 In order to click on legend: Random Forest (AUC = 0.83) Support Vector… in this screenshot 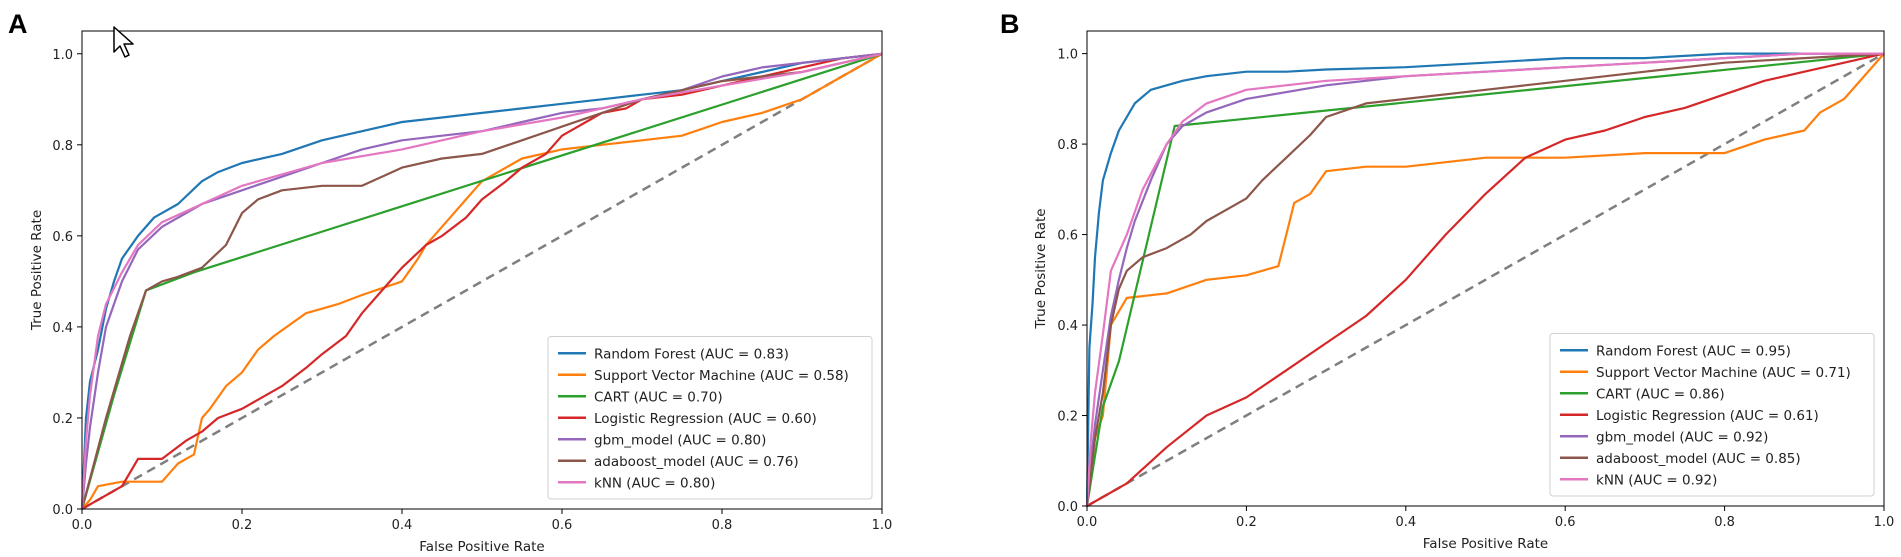, I will do `click(710, 418)`.